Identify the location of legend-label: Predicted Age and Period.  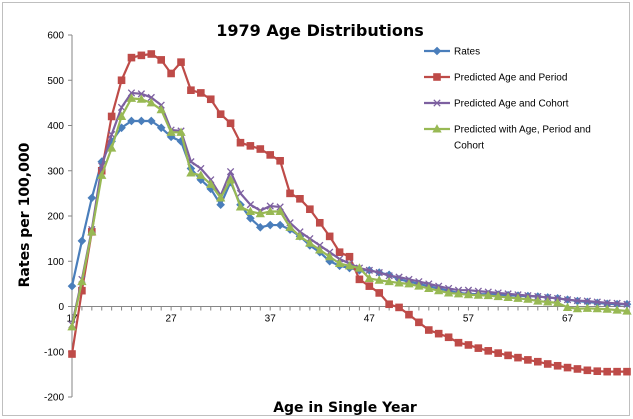
(510, 78).